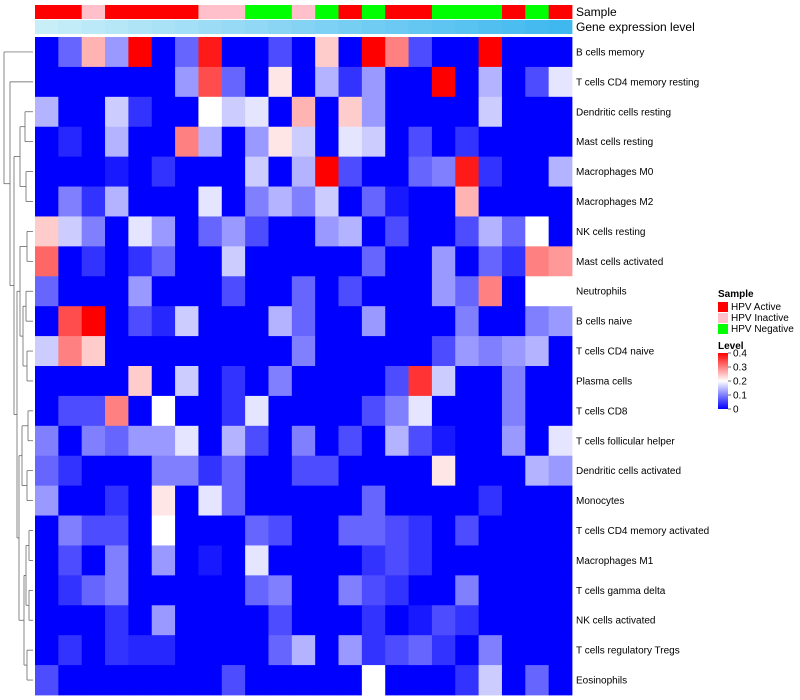 The height and width of the screenshot is (700, 800). What do you see at coordinates (723, 329) in the screenshot?
I see `legend-swatch-hpv-negative` at bounding box center [723, 329].